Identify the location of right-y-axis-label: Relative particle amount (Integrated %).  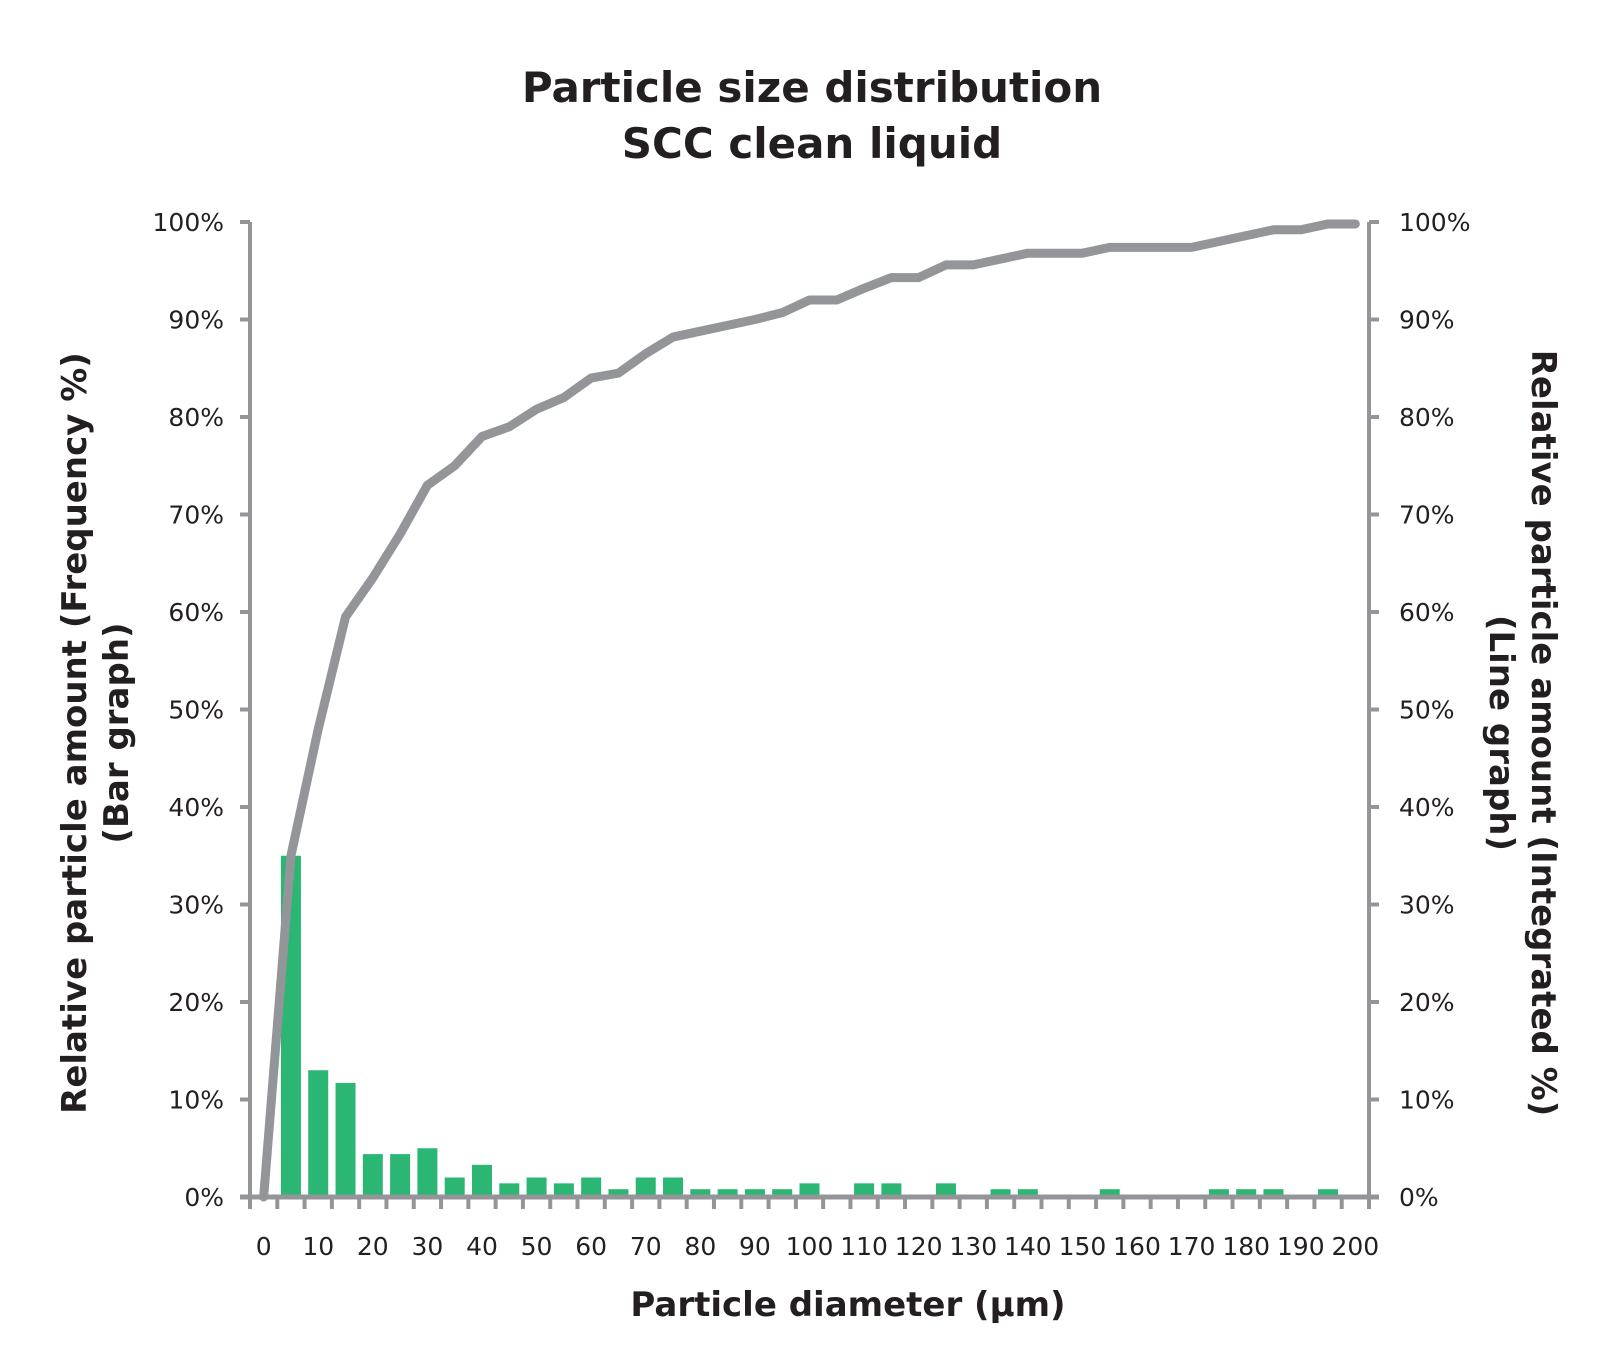
(1543, 733).